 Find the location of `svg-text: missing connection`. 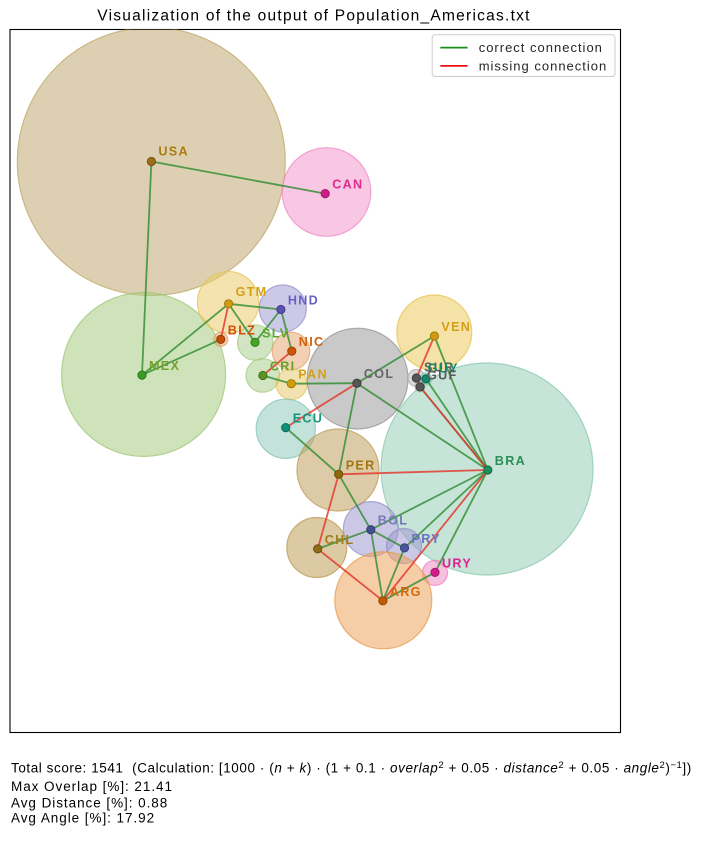

svg-text: missing connection is located at coordinates (543, 65).